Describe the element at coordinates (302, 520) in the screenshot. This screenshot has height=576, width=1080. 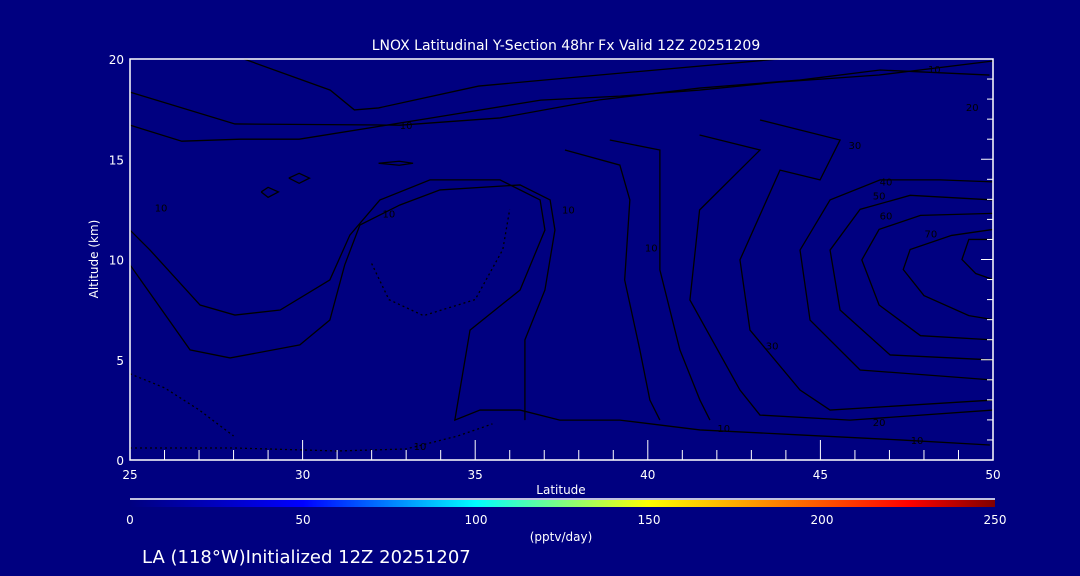
I see `colorbar-tick-label: 50` at that location.